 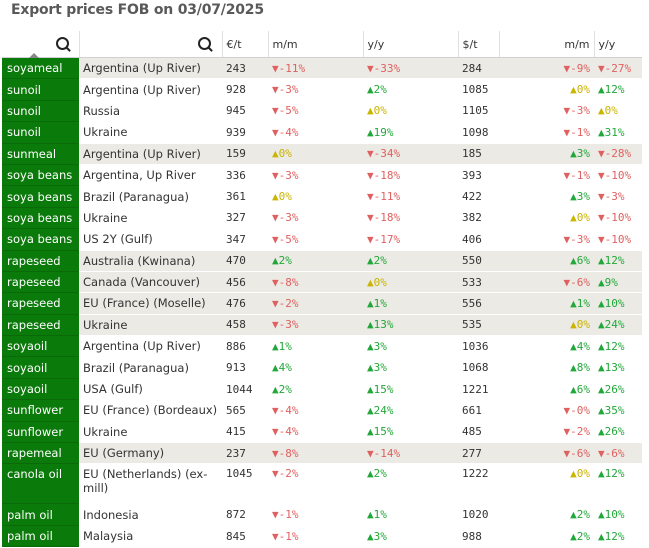 I want to click on usd-mm-change-cell: ▼-0%, so click(x=546, y=410).